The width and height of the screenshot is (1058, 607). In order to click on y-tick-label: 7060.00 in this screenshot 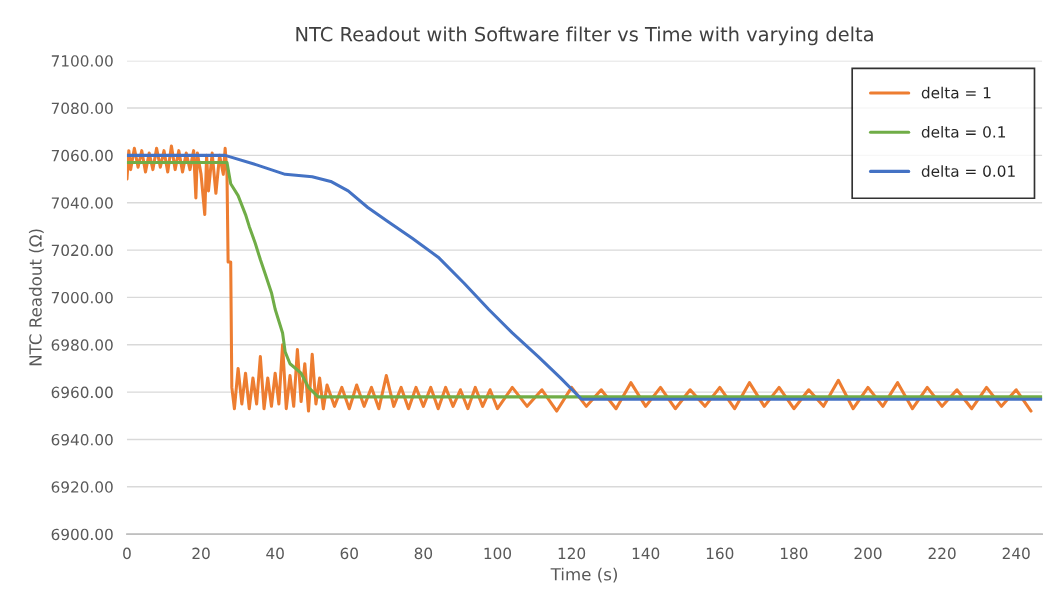, I will do `click(82, 155)`.